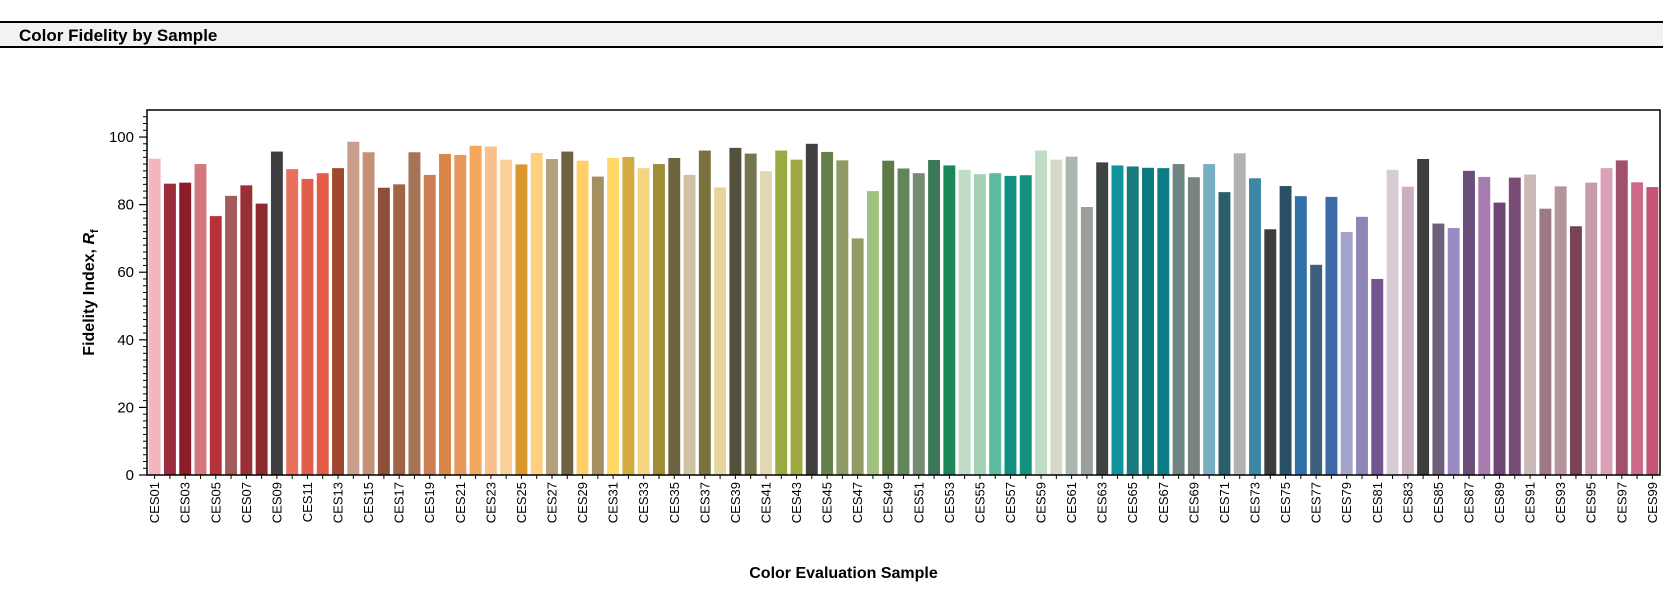  I want to click on y-axis-title-symbol: R, so click(89, 239).